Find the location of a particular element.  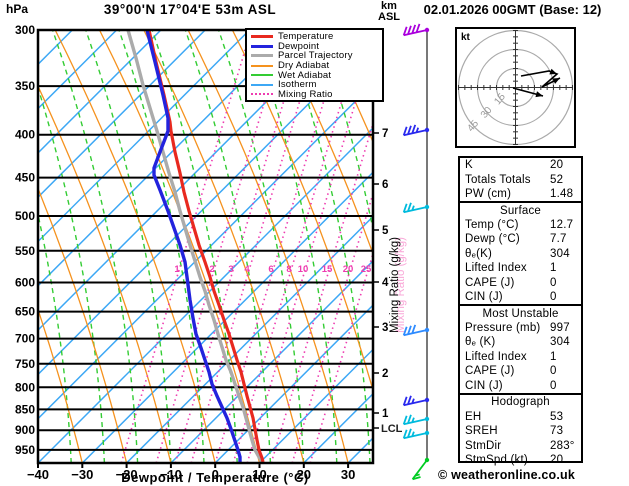

stat-label: Temp (°C) is located at coordinates (492, 224).